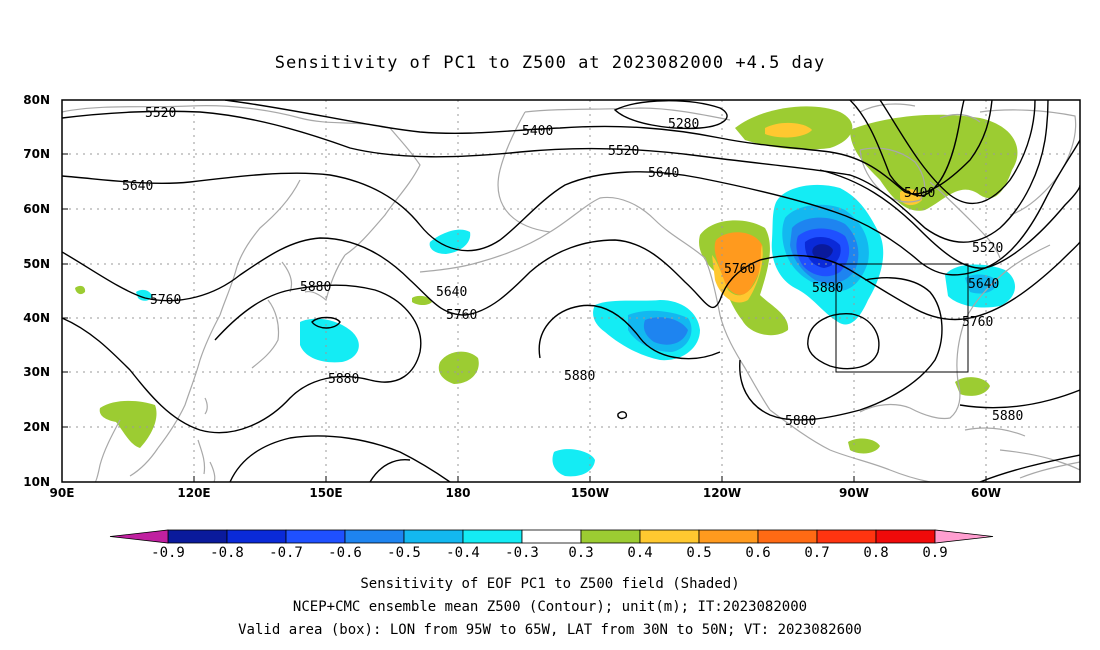 The width and height of the screenshot is (1100, 650). I want to click on contour-5880-west, so click(242, 359).